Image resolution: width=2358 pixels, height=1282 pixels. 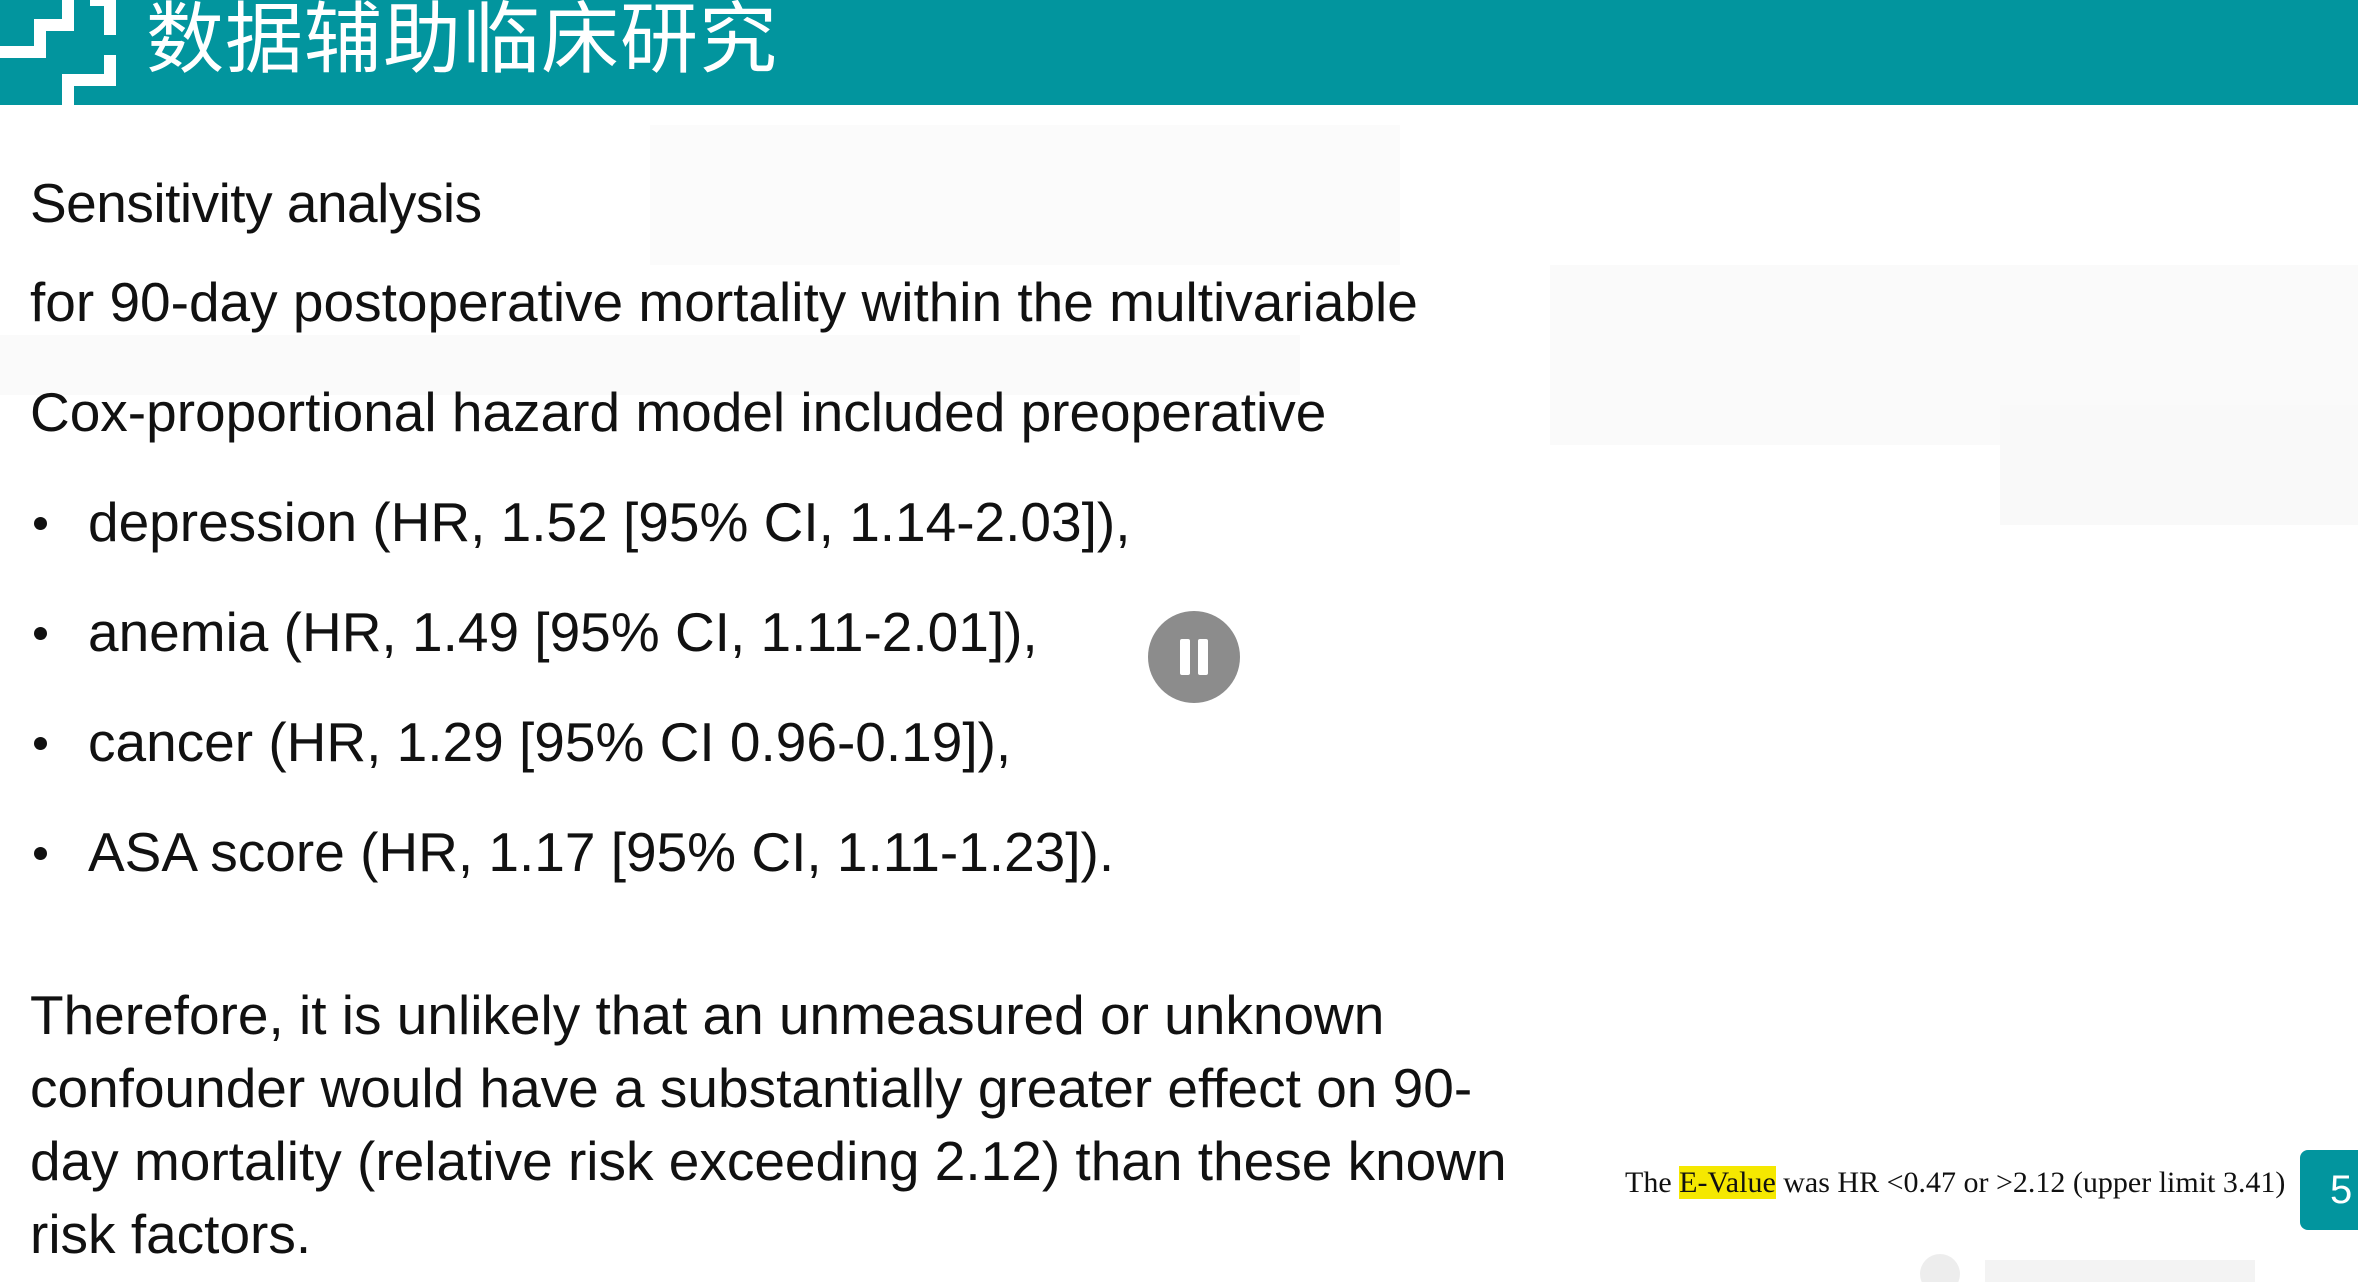 I want to click on list-item: anemia (HR, 1.49 [95% CI, 1.11-2.01]),, so click(x=580, y=652).